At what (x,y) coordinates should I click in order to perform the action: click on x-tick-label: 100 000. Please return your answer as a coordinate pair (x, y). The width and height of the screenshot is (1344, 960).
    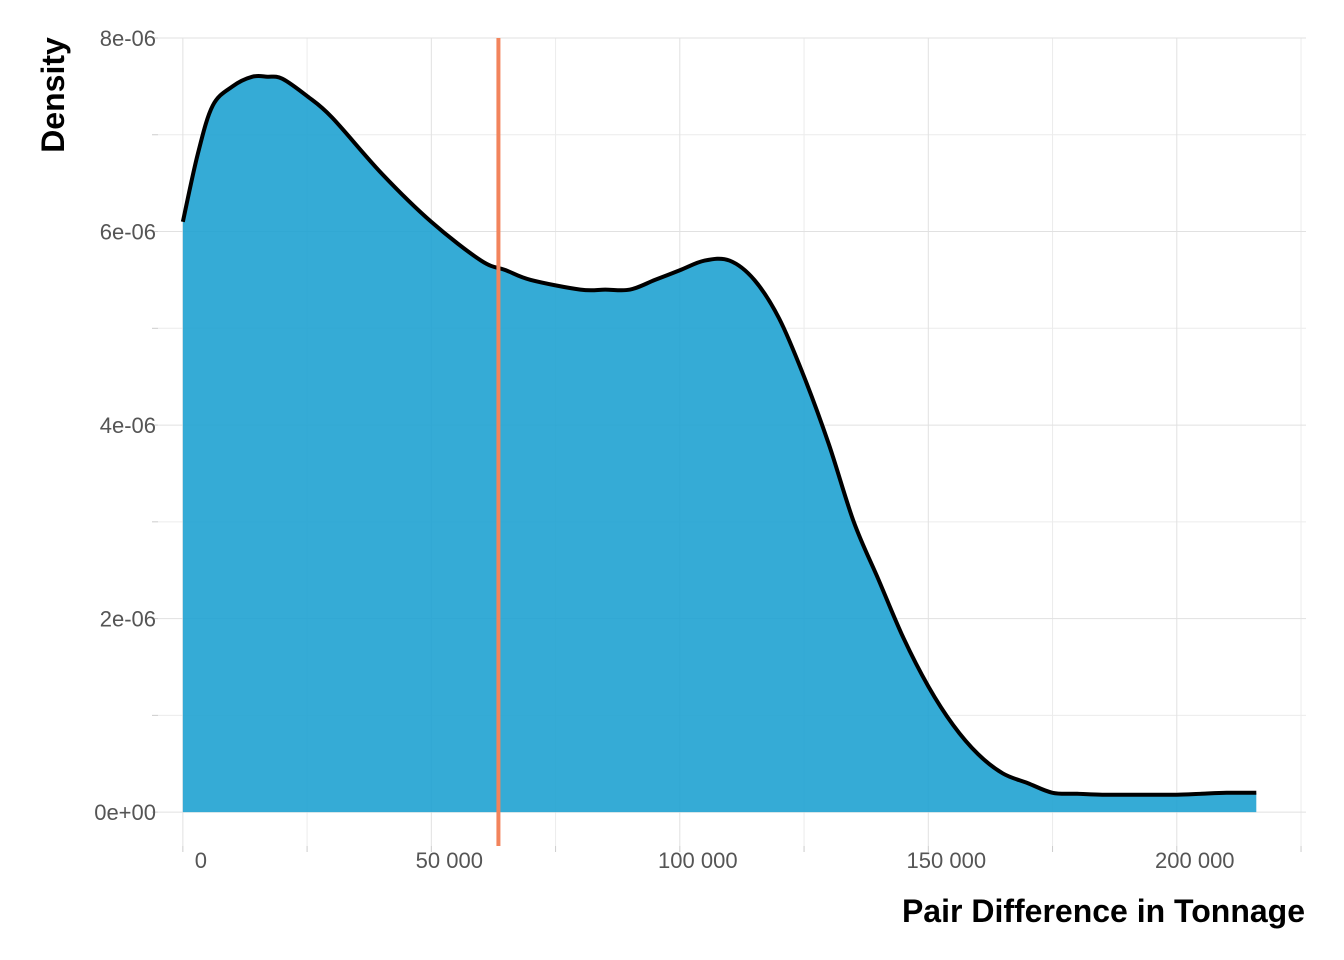
    Looking at the image, I should click on (698, 860).